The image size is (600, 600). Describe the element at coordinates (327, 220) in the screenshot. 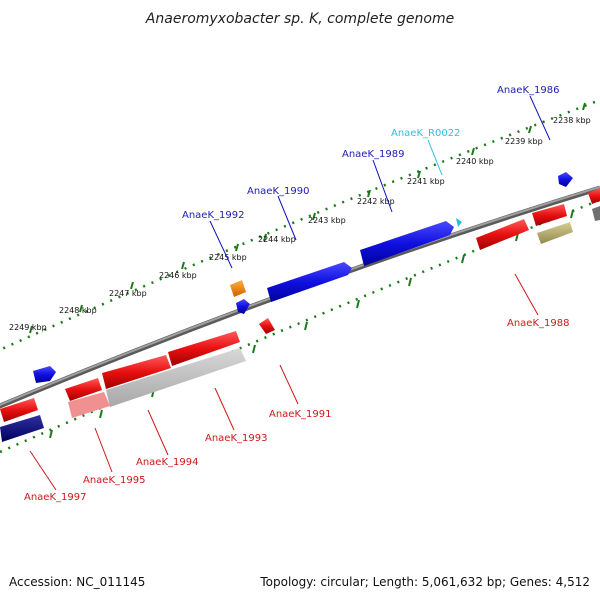

I see `kbp-label: 2243 kbp` at that location.